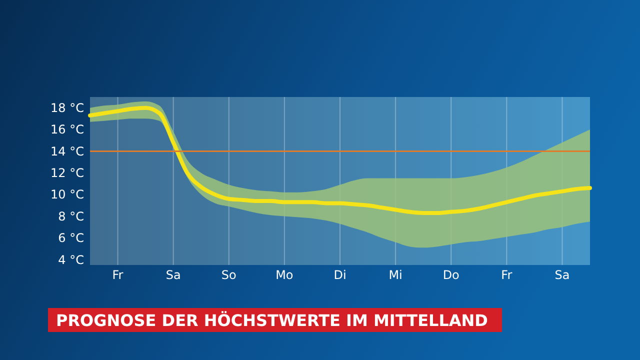 The width and height of the screenshot is (640, 360). I want to click on x-tick-label: Di, so click(340, 275).